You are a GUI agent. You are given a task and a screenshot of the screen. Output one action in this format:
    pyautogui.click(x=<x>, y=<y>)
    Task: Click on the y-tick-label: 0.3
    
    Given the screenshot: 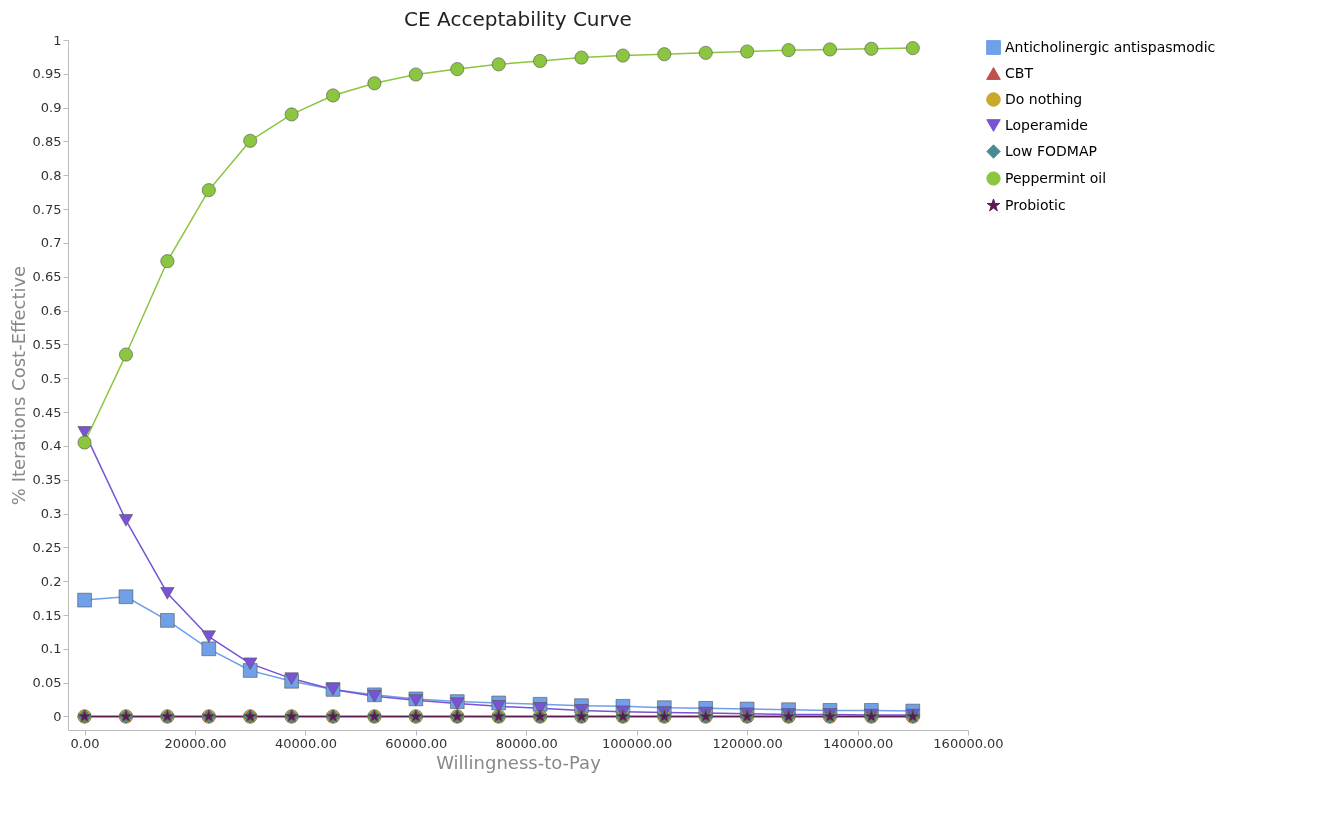 What is the action you would take?
    pyautogui.click(x=51, y=514)
    